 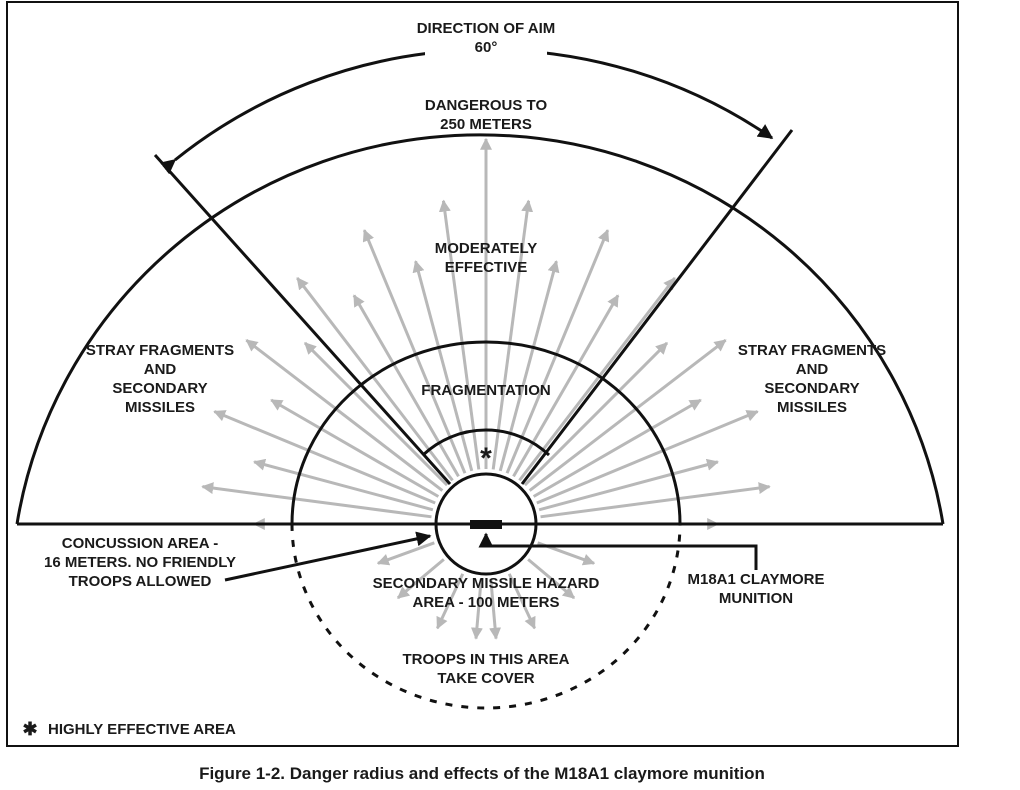 I want to click on zone-label: TAKE COVER, so click(x=485, y=678).